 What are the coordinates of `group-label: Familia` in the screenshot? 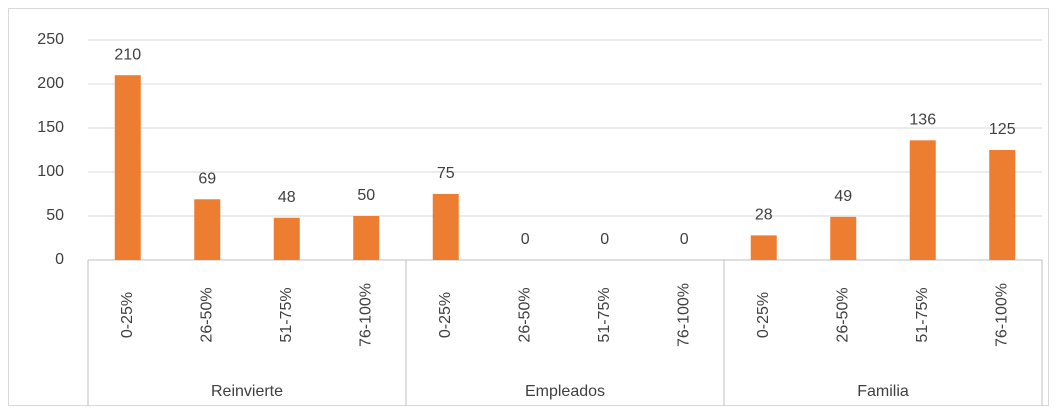 It's located at (883, 391).